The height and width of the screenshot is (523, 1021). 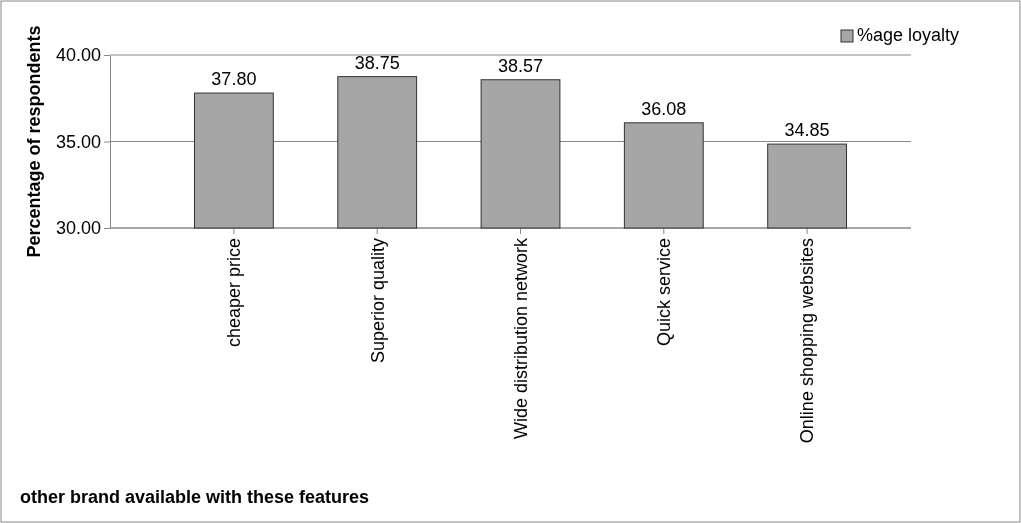 I want to click on x-axis-title: other brand available with these features, so click(x=195, y=497).